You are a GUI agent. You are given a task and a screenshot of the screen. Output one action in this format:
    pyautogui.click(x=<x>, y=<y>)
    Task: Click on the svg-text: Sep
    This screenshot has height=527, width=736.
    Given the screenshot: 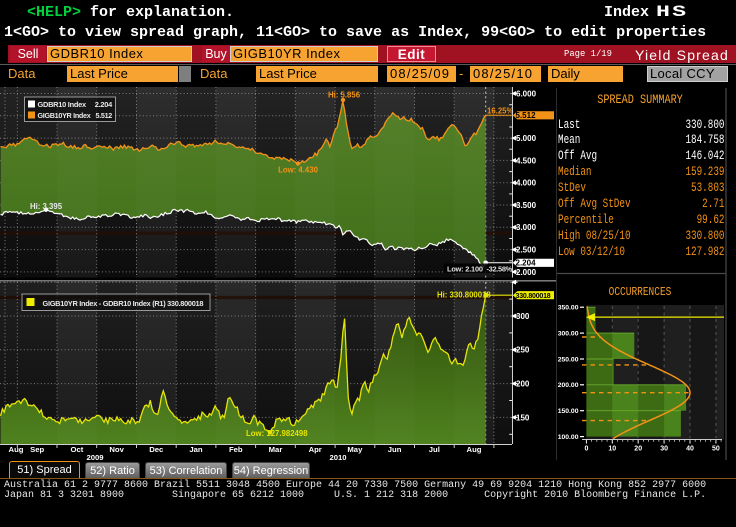 What is the action you would take?
    pyautogui.click(x=37, y=449)
    